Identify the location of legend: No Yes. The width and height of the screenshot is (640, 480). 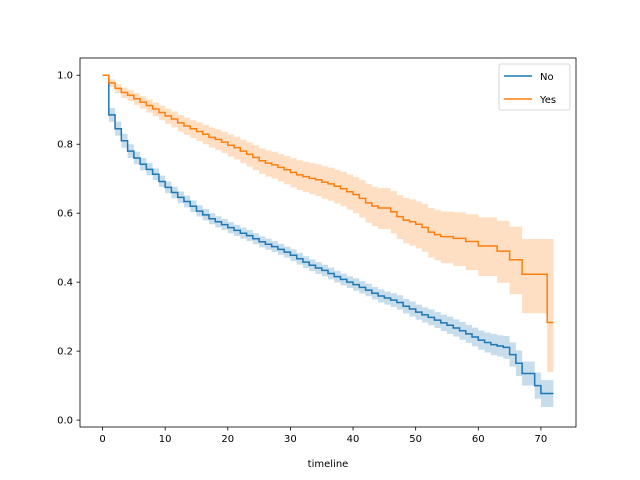
(534, 87).